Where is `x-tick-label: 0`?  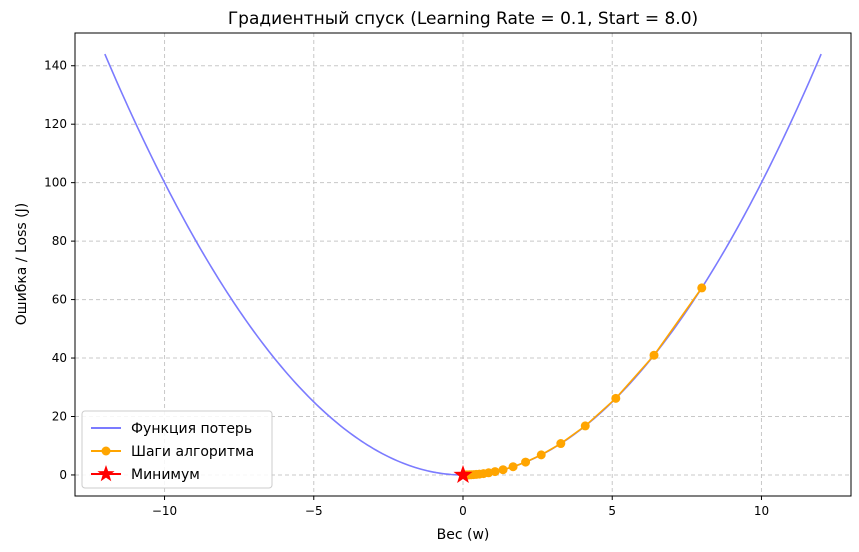 x-tick-label: 0 is located at coordinates (463, 511).